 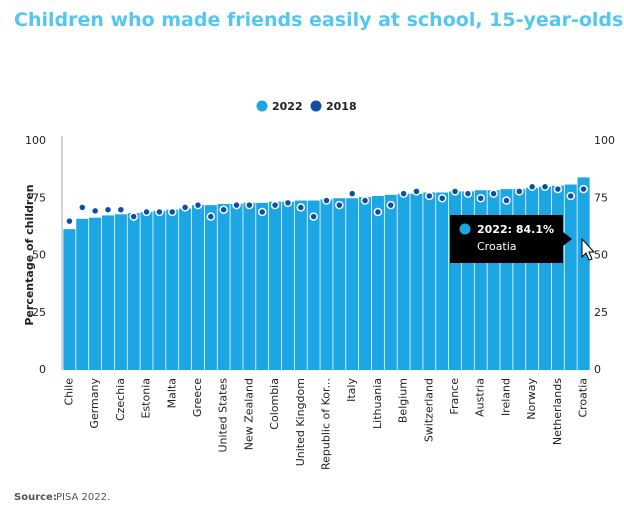 I want to click on tooltip-category: Croatia, so click(x=497, y=246).